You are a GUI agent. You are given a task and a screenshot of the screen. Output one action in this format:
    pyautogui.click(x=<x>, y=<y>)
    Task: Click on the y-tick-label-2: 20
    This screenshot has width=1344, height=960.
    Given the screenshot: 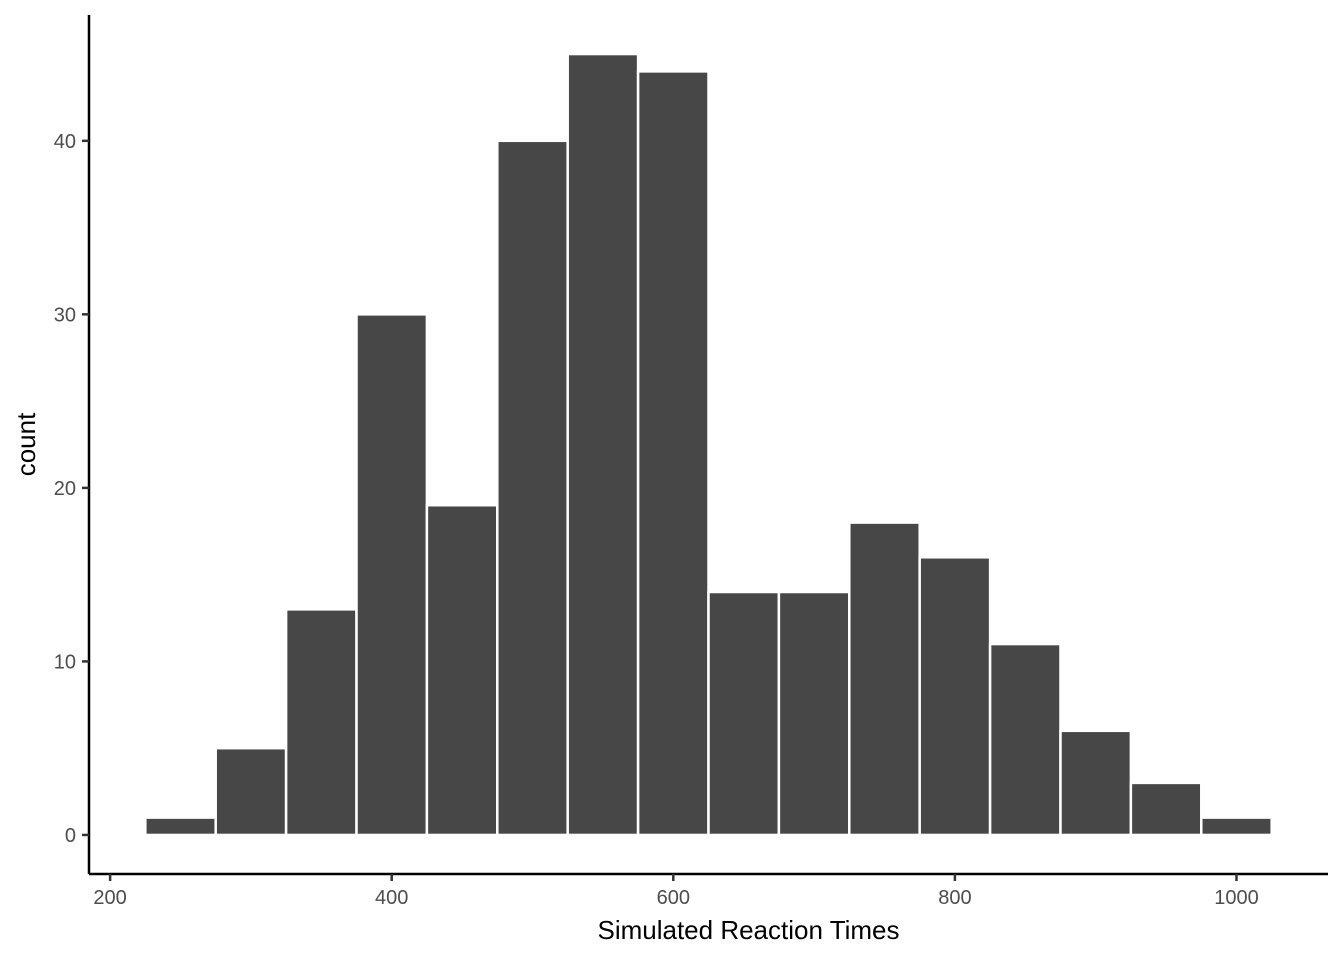 What is the action you would take?
    pyautogui.click(x=65, y=489)
    